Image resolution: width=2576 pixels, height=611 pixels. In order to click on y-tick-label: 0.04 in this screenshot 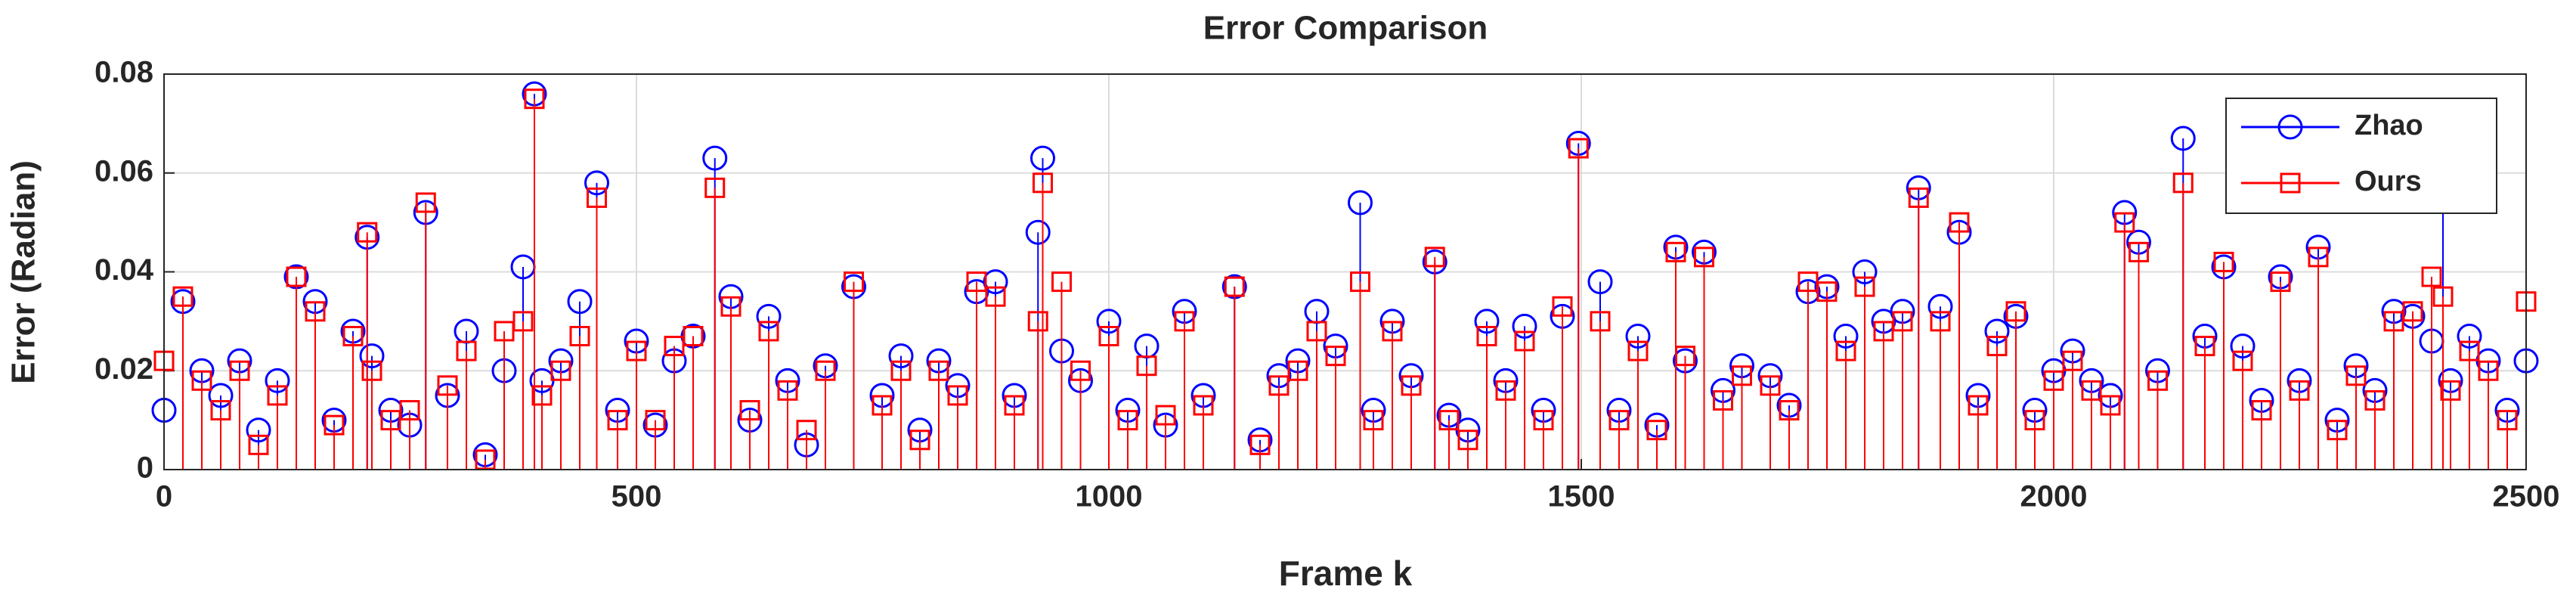, I will do `click(124, 270)`.